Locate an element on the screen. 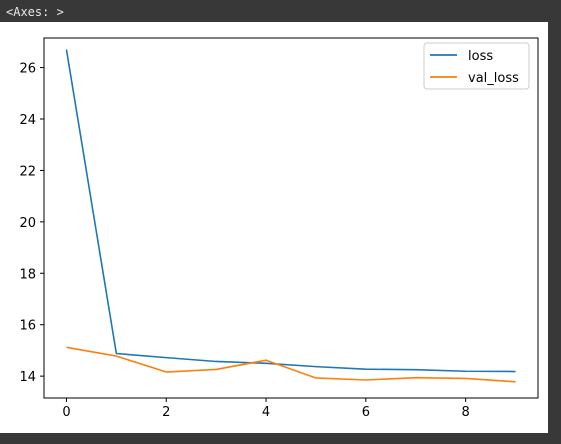  y-tick-label: 24 is located at coordinates (27, 120).